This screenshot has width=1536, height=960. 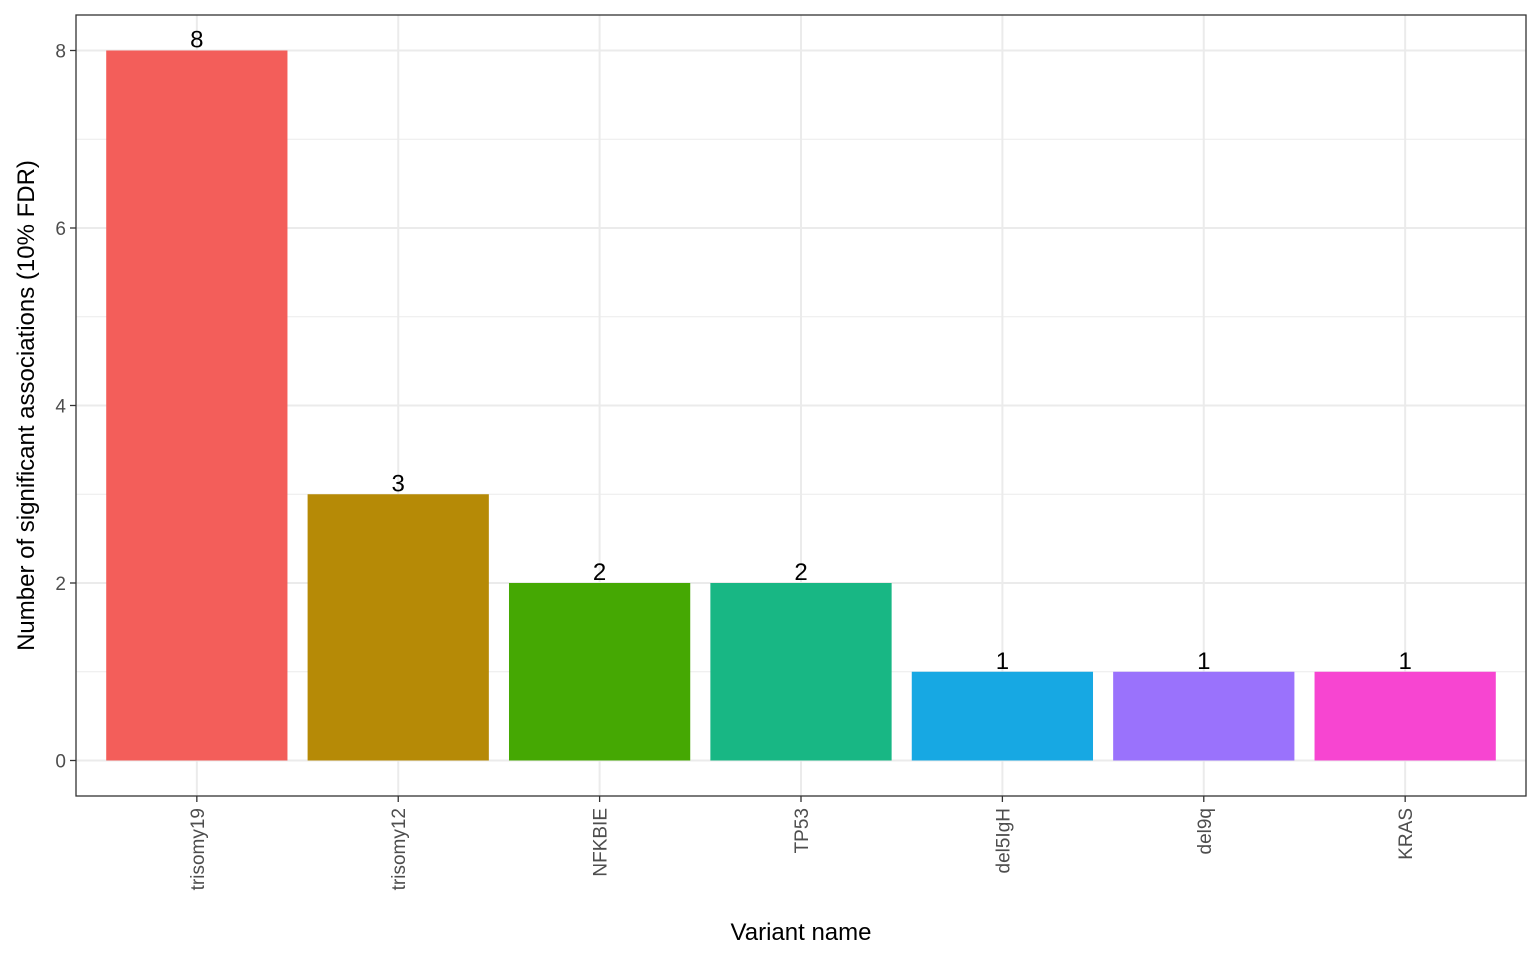 What do you see at coordinates (599, 672) in the screenshot?
I see `bar-NFKBIE` at bounding box center [599, 672].